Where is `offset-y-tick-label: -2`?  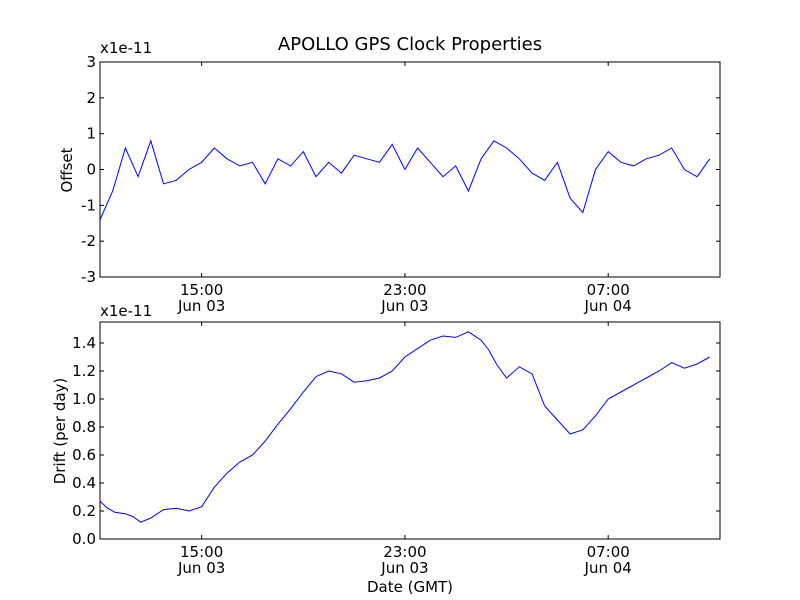 offset-y-tick-label: -2 is located at coordinates (88, 241).